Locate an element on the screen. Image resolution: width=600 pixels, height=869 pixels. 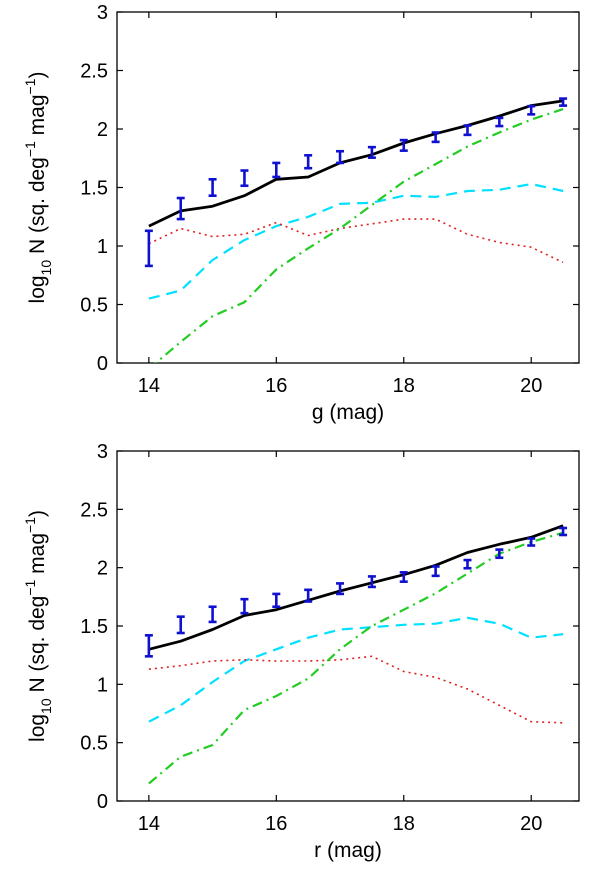
x-axis-label: g (mag) is located at coordinates (348, 412).